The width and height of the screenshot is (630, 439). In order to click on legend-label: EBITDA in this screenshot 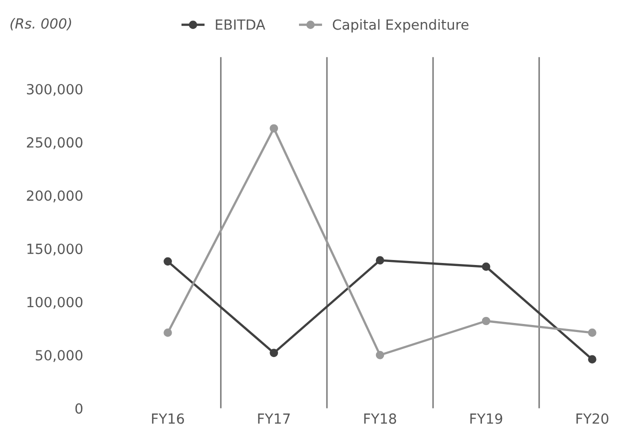, I will do `click(241, 25)`.